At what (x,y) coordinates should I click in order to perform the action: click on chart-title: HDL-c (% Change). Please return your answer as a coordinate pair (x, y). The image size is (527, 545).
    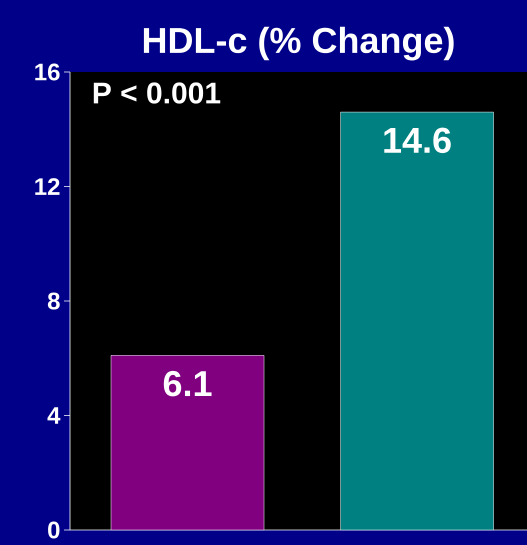
    Looking at the image, I should click on (299, 43).